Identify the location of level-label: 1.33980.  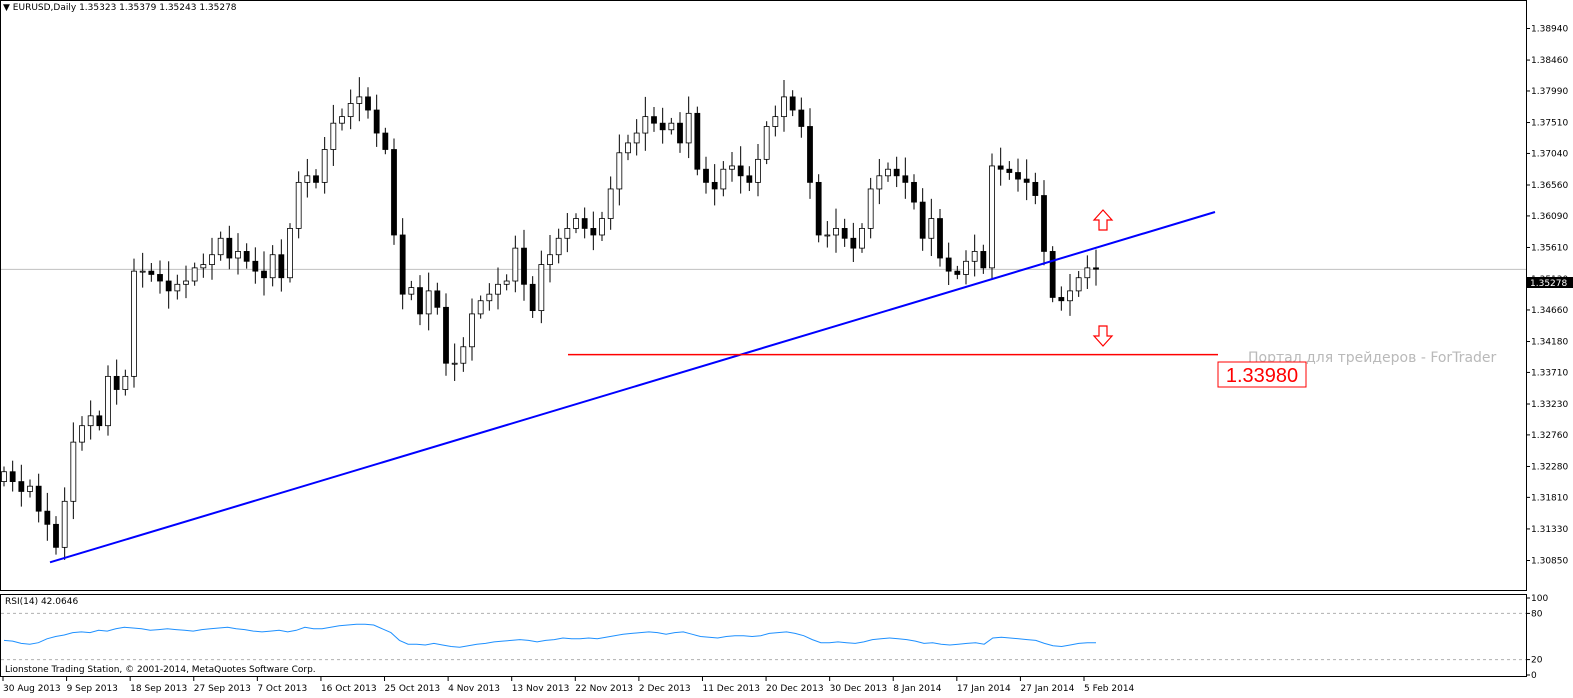
(1262, 376).